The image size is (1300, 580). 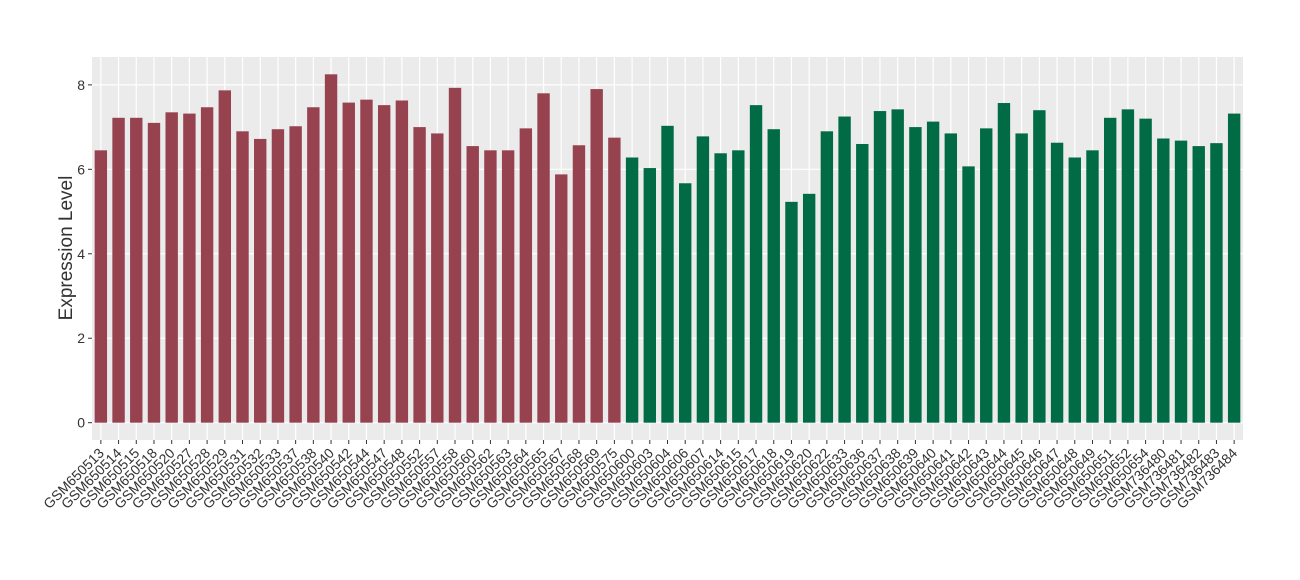 I want to click on y-tick-label: 0, so click(x=81, y=423).